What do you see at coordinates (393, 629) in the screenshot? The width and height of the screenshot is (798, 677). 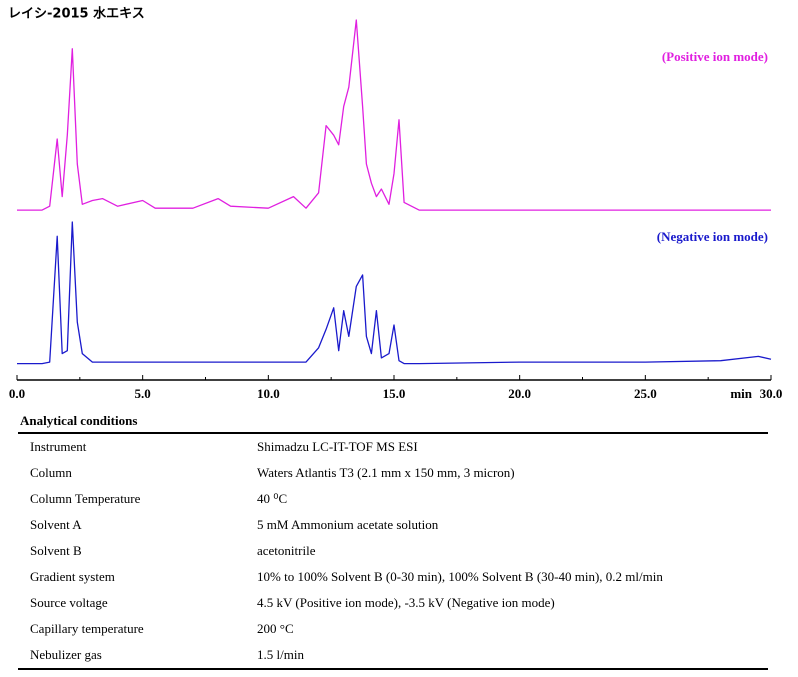 I see `table-row: Capillary temperature 200 °C` at bounding box center [393, 629].